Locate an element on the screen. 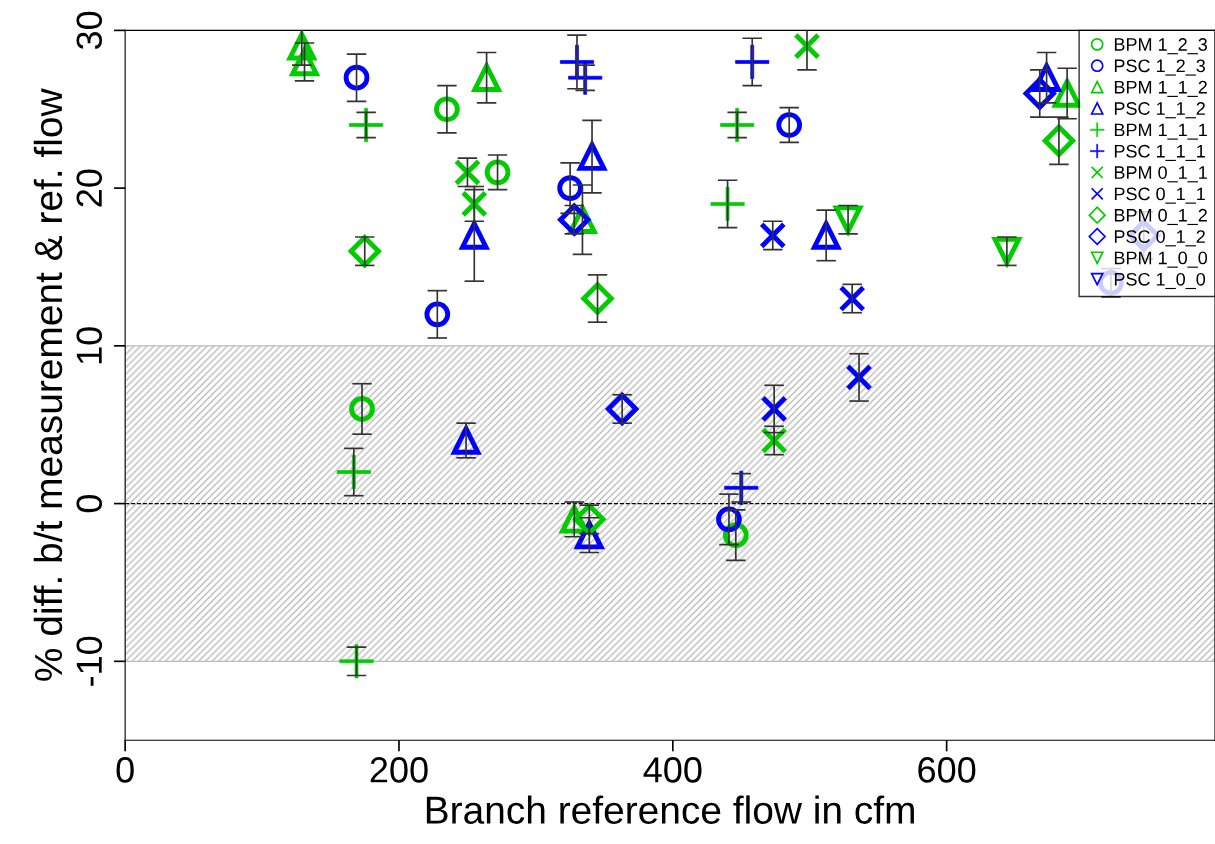 Image resolution: width=1215 pixels, height=844 pixels. y-tick-label: 20 is located at coordinates (89, 188).